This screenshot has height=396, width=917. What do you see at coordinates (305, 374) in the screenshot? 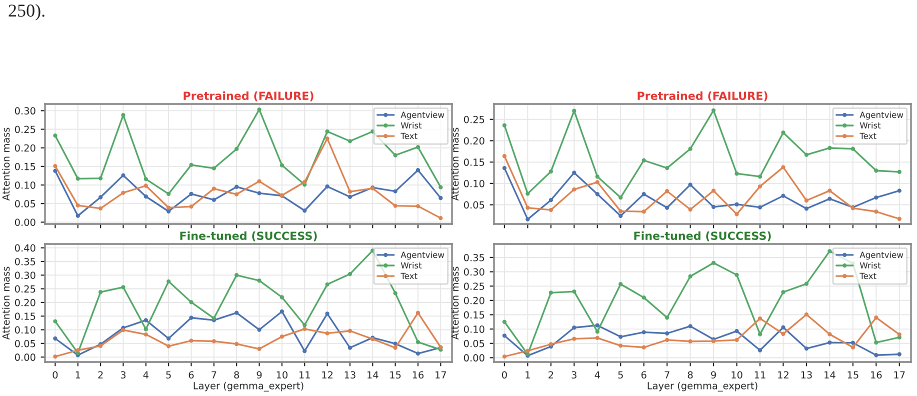
I see `x-tick-label: 11` at bounding box center [305, 374].